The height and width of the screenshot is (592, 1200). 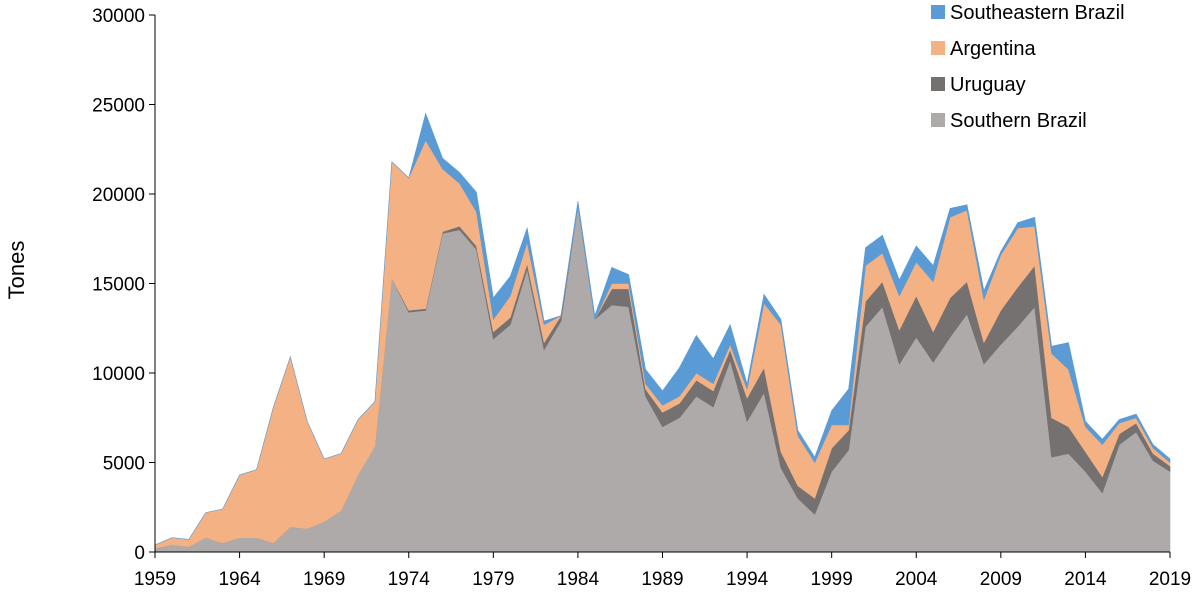 What do you see at coordinates (118, 106) in the screenshot?
I see `y-tick-label: 25000` at bounding box center [118, 106].